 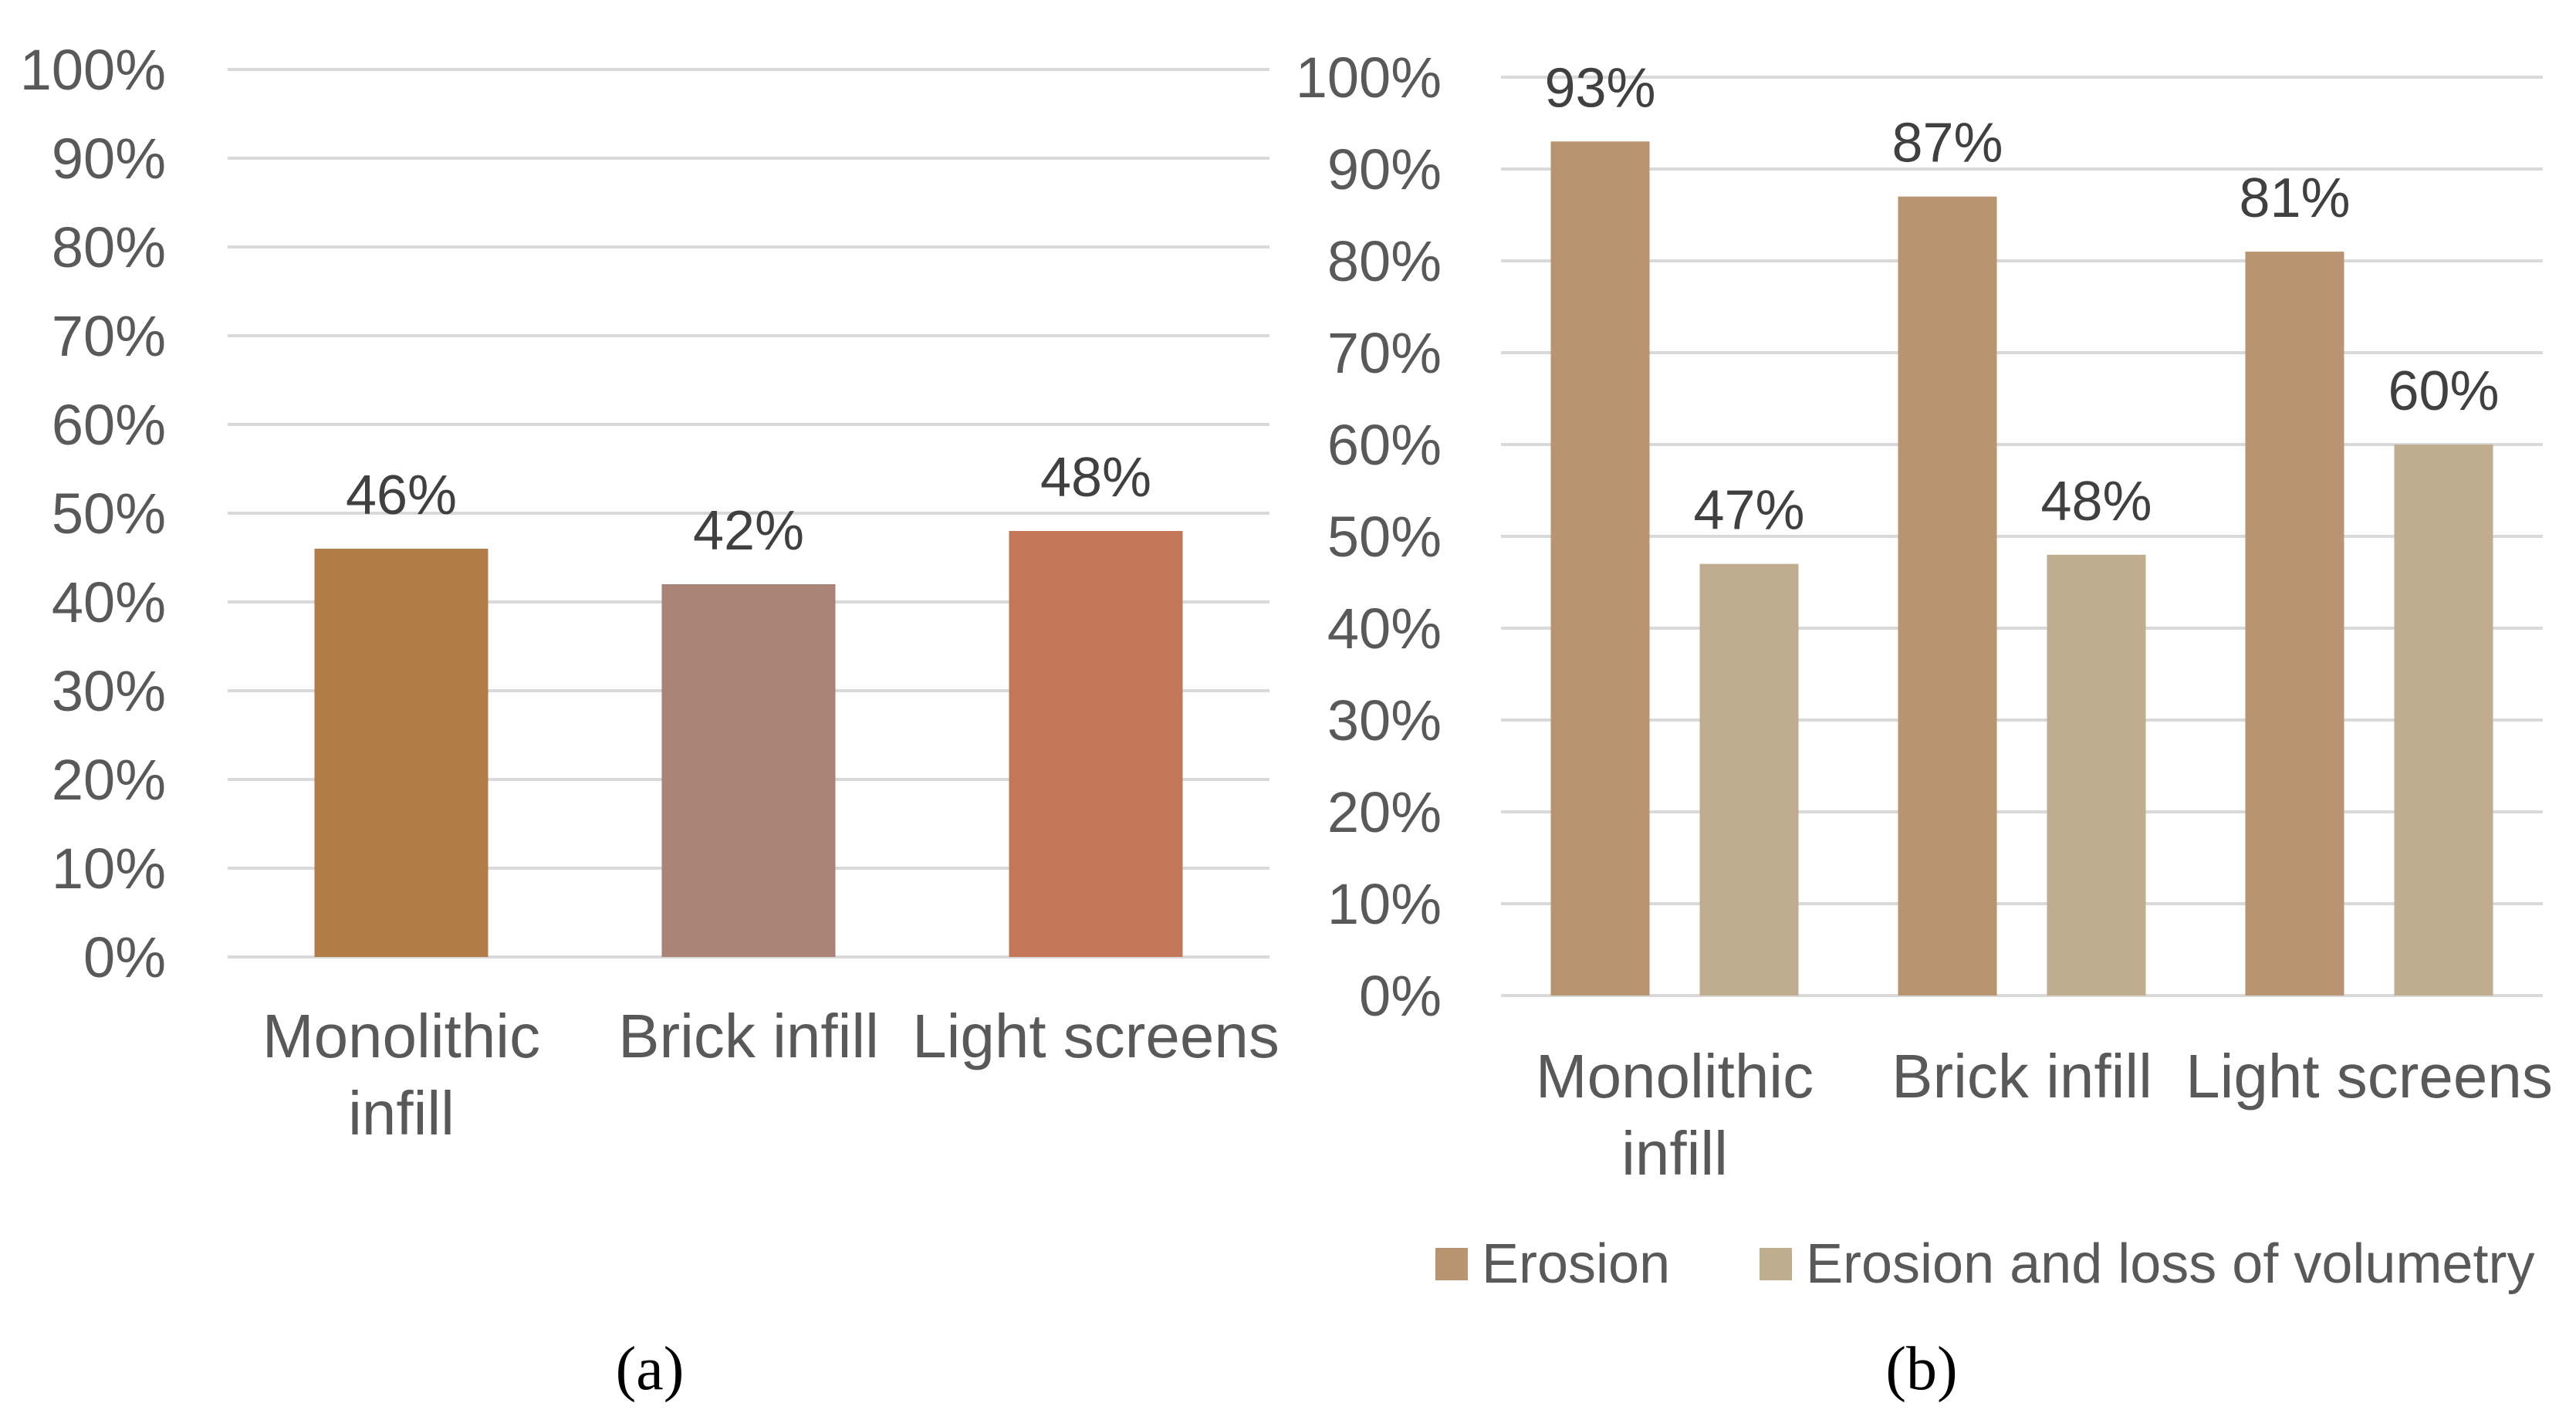 What do you see at coordinates (1599, 88) in the screenshot?
I see `data-label: 93%` at bounding box center [1599, 88].